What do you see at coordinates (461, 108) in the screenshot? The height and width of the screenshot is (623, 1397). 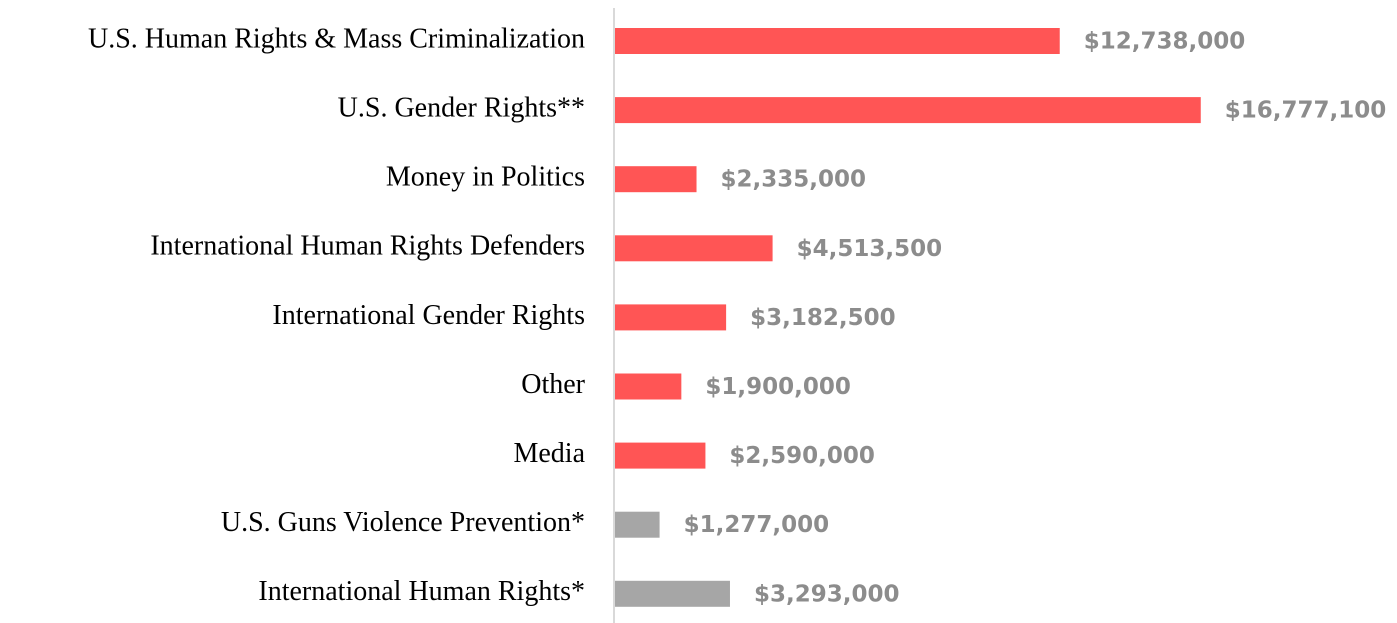 I see `category-label: U.S. Gender Rights**` at bounding box center [461, 108].